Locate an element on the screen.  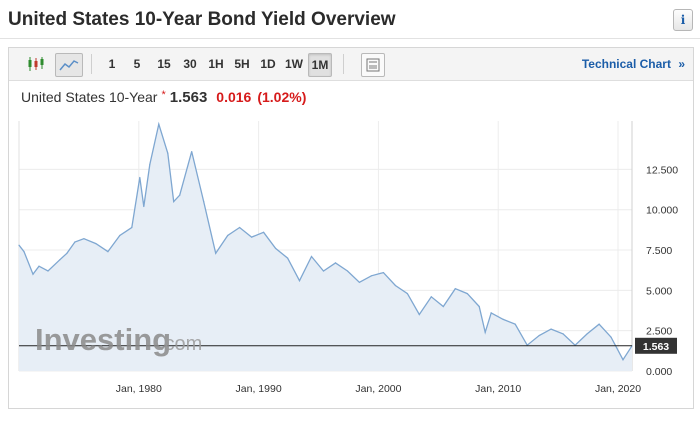
candlestick-glyph is located at coordinates (36, 64).